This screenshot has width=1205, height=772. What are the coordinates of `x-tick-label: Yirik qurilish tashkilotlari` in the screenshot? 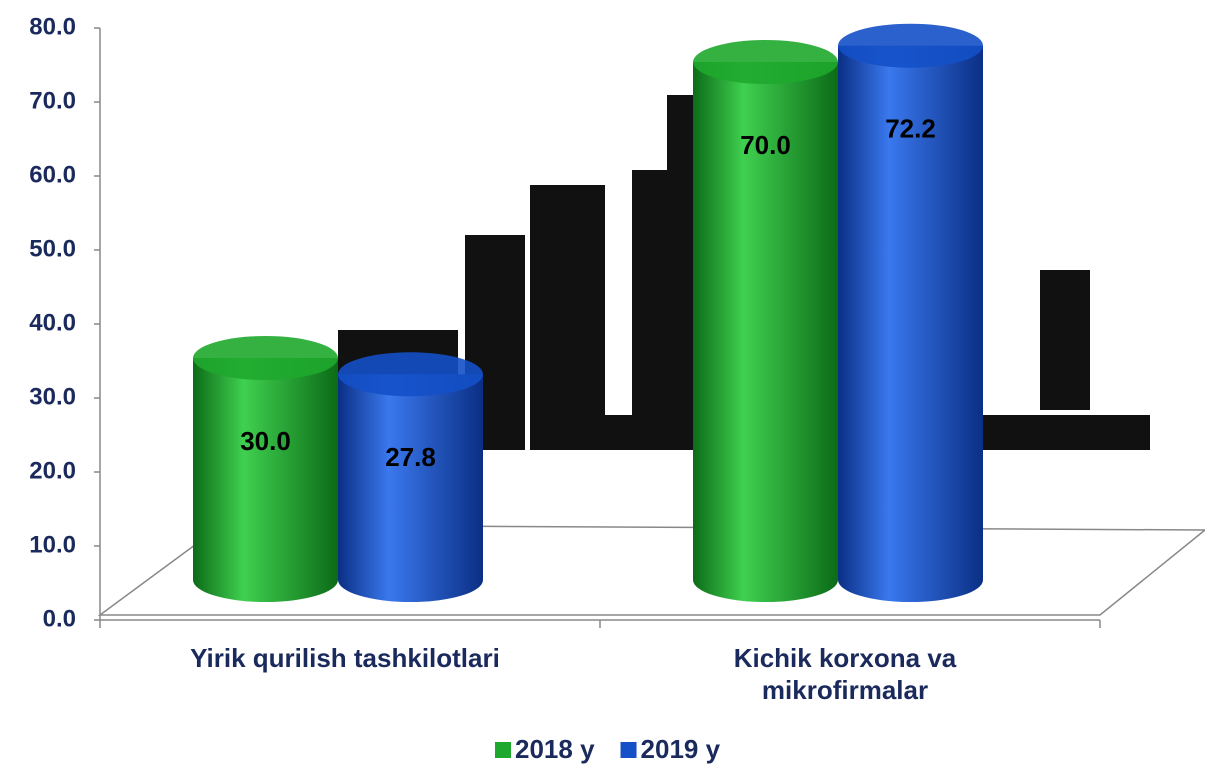 It's located at (345, 658).